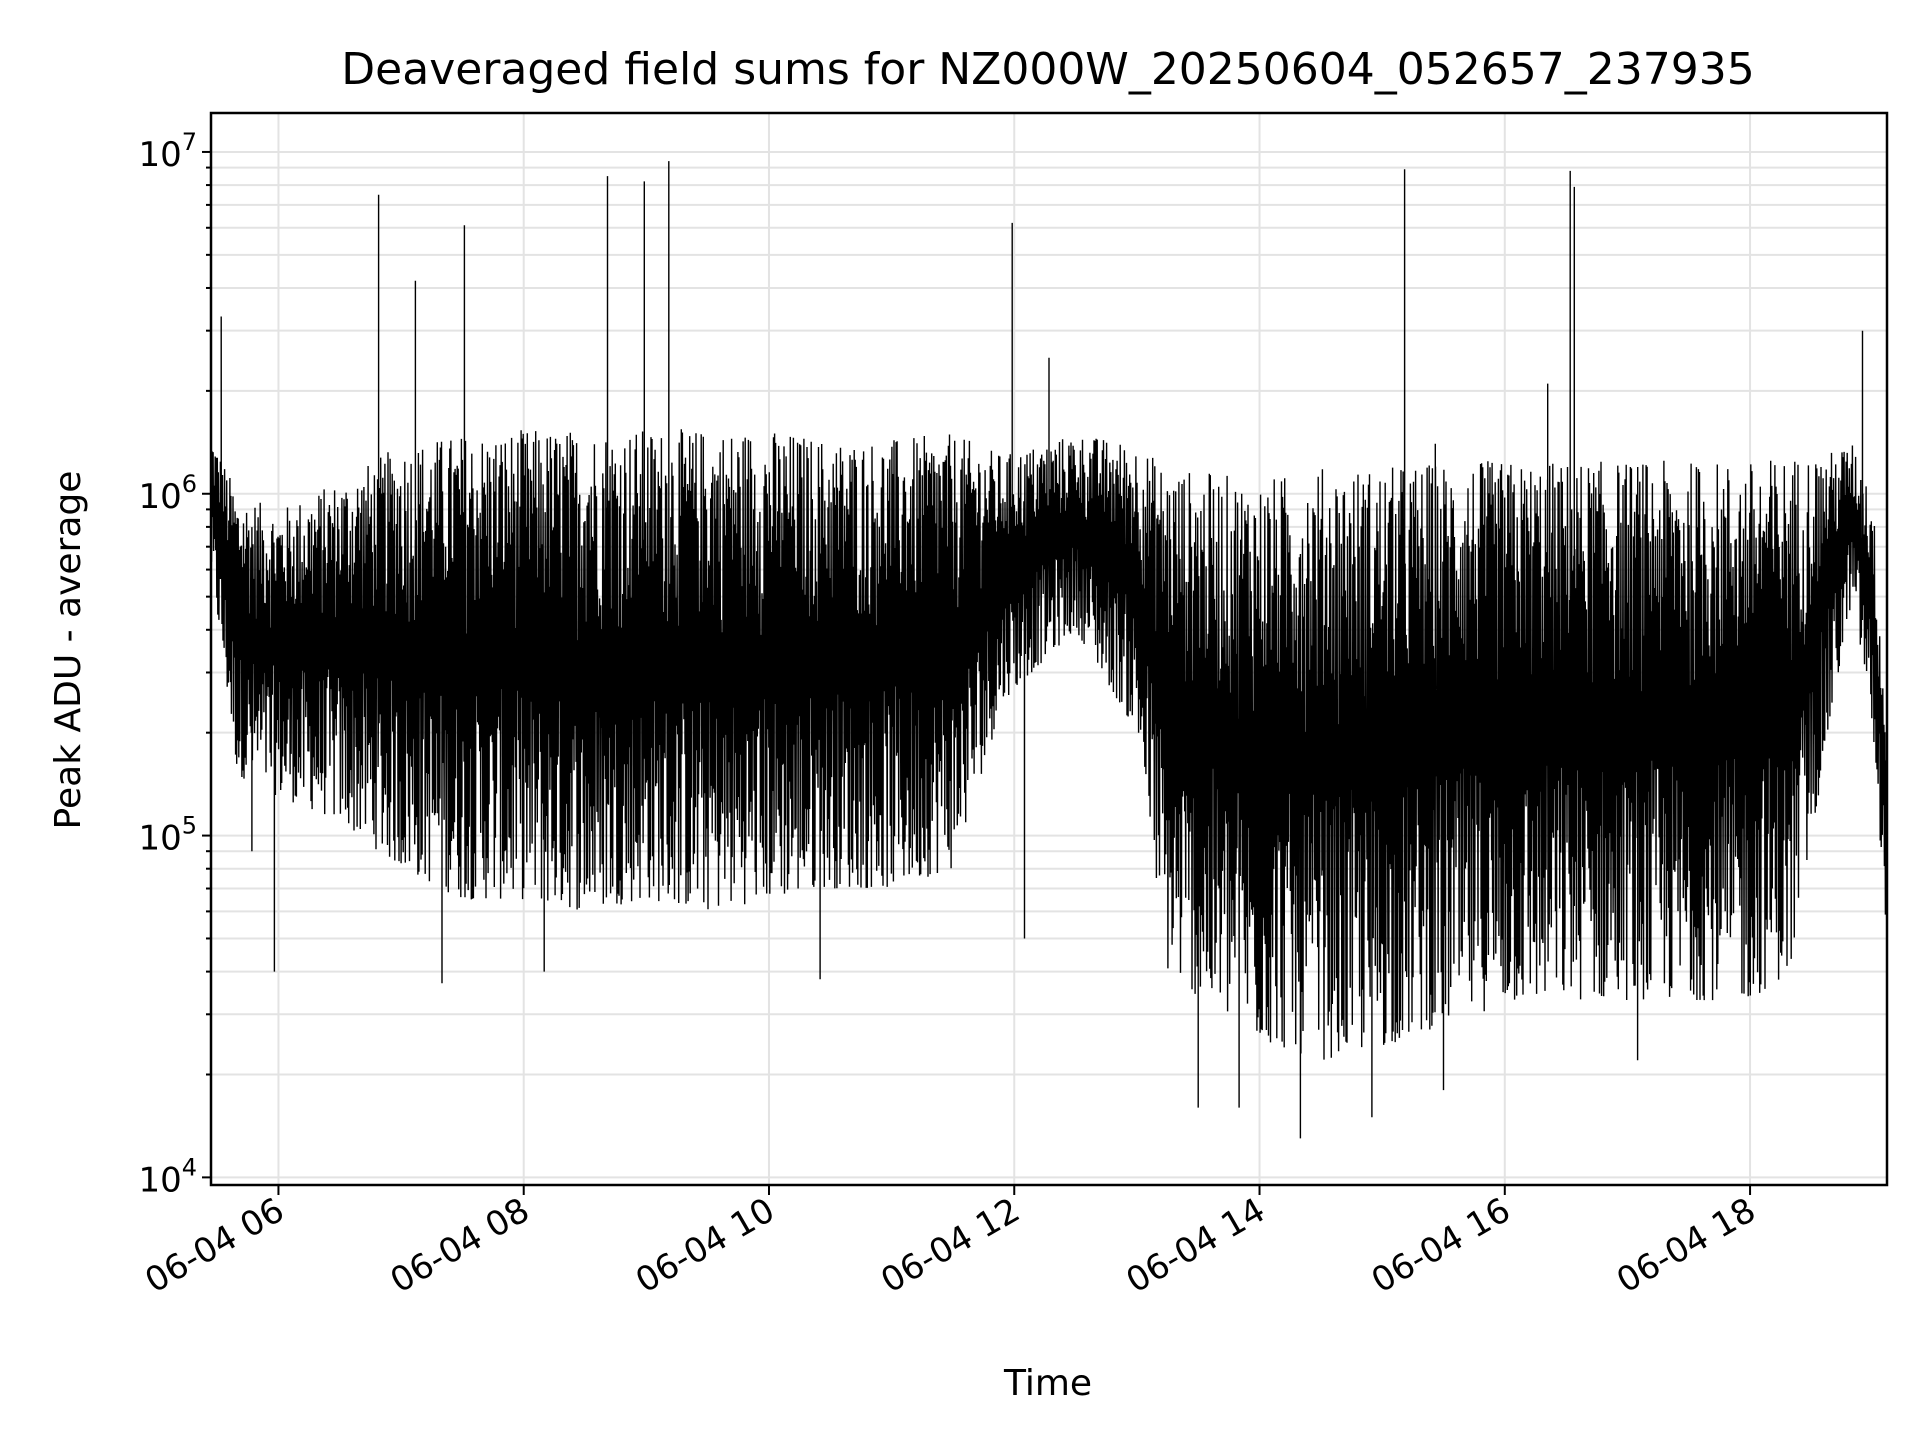  Describe the element at coordinates (174, 664) in the screenshot. I see `y-axis: 10⁴ 10⁵ 10⁶ 10⁷` at that location.